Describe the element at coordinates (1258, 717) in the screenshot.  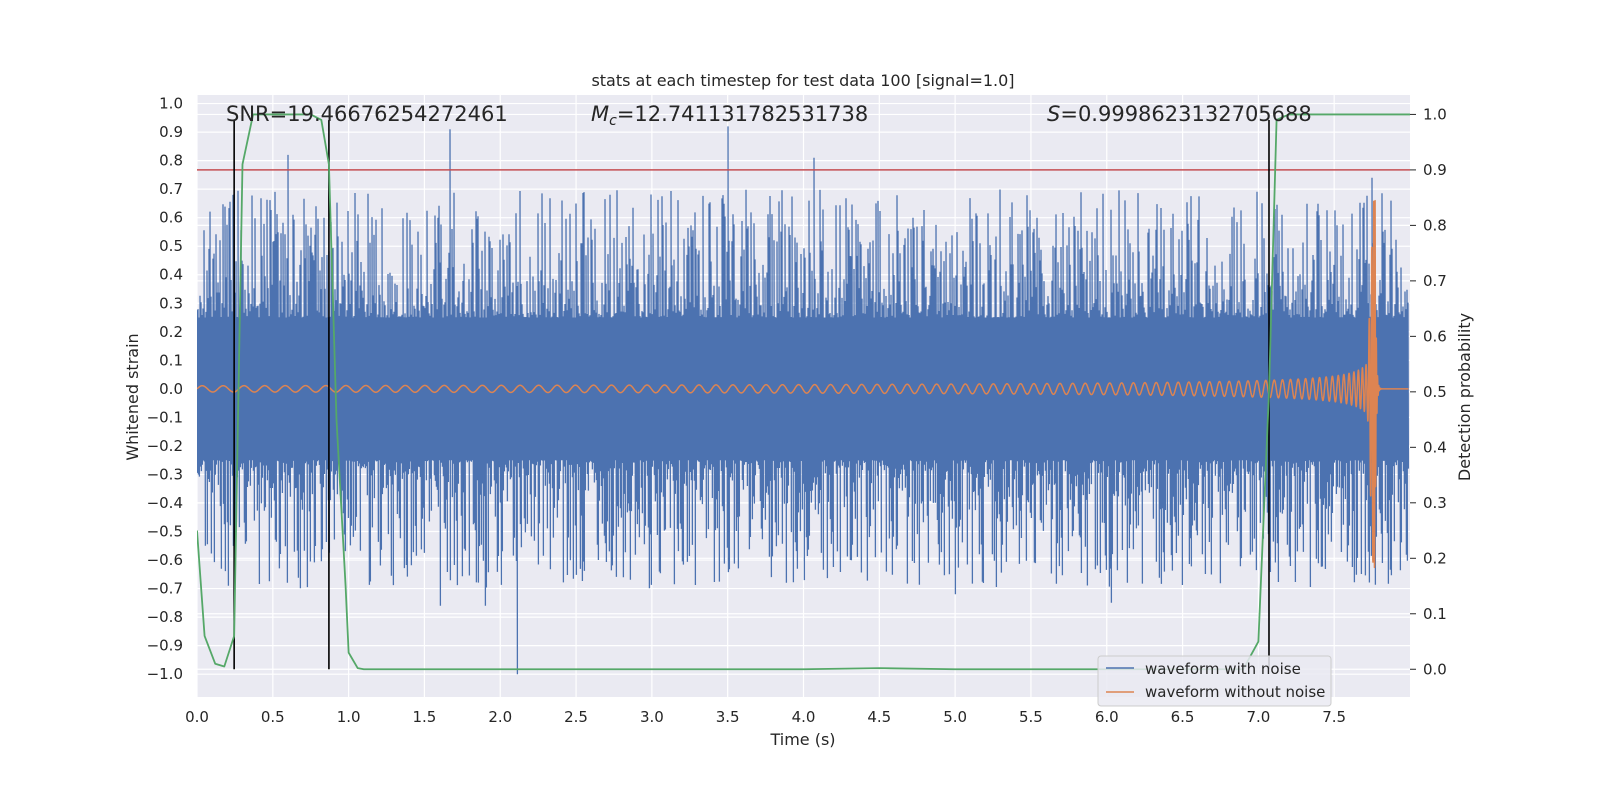
I see `x-tick-label: 7.0` at that location.